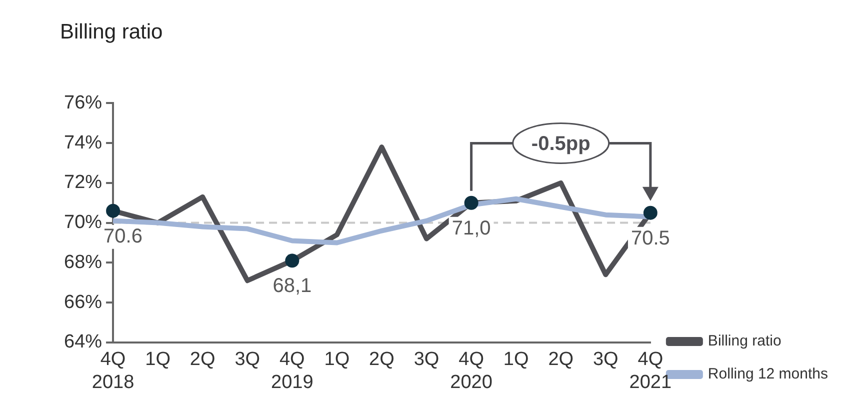 This screenshot has height=400, width=848. Describe the element at coordinates (123, 236) in the screenshot. I see `data-label: 70.6` at that location.